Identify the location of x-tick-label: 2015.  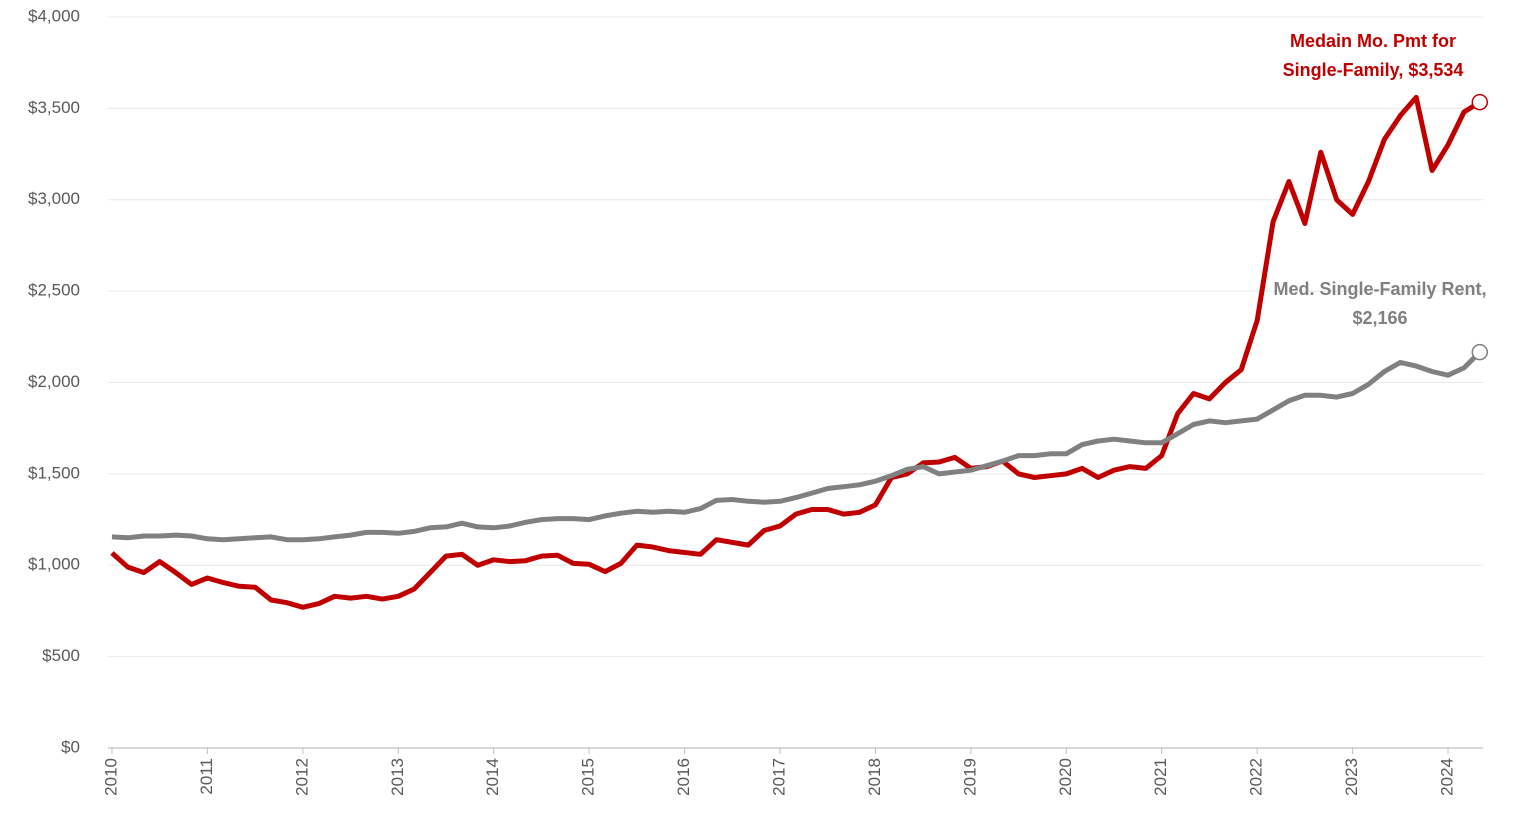
(588, 777).